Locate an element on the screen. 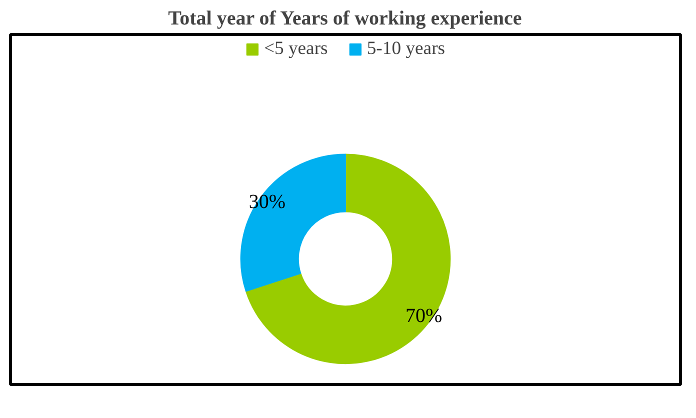  legend-label: <5 years is located at coordinates (296, 49).